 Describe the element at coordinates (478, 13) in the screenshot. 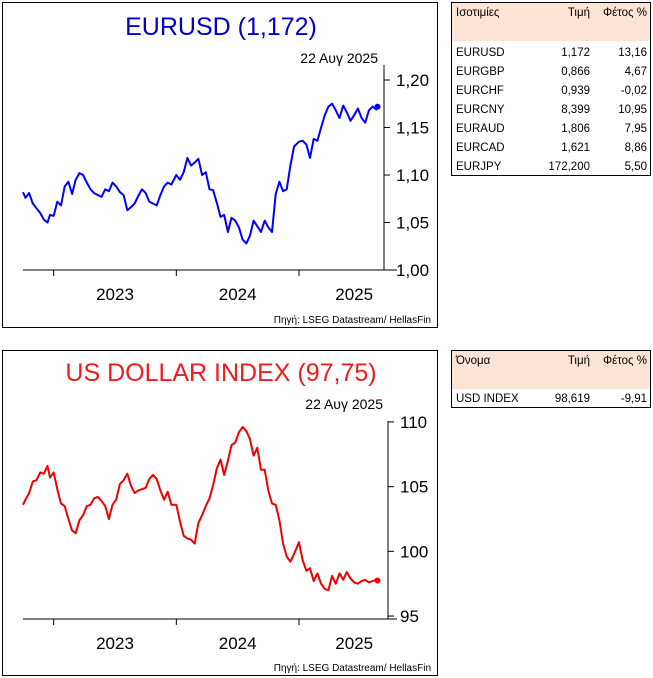

I see `header-name: Ισοτιμίες` at that location.